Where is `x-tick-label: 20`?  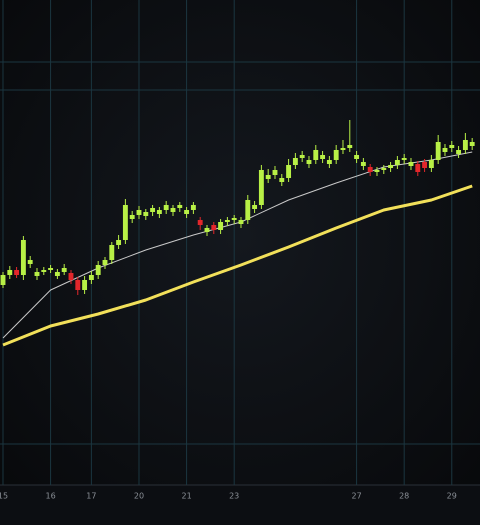
x-tick-label: 20 is located at coordinates (139, 496).